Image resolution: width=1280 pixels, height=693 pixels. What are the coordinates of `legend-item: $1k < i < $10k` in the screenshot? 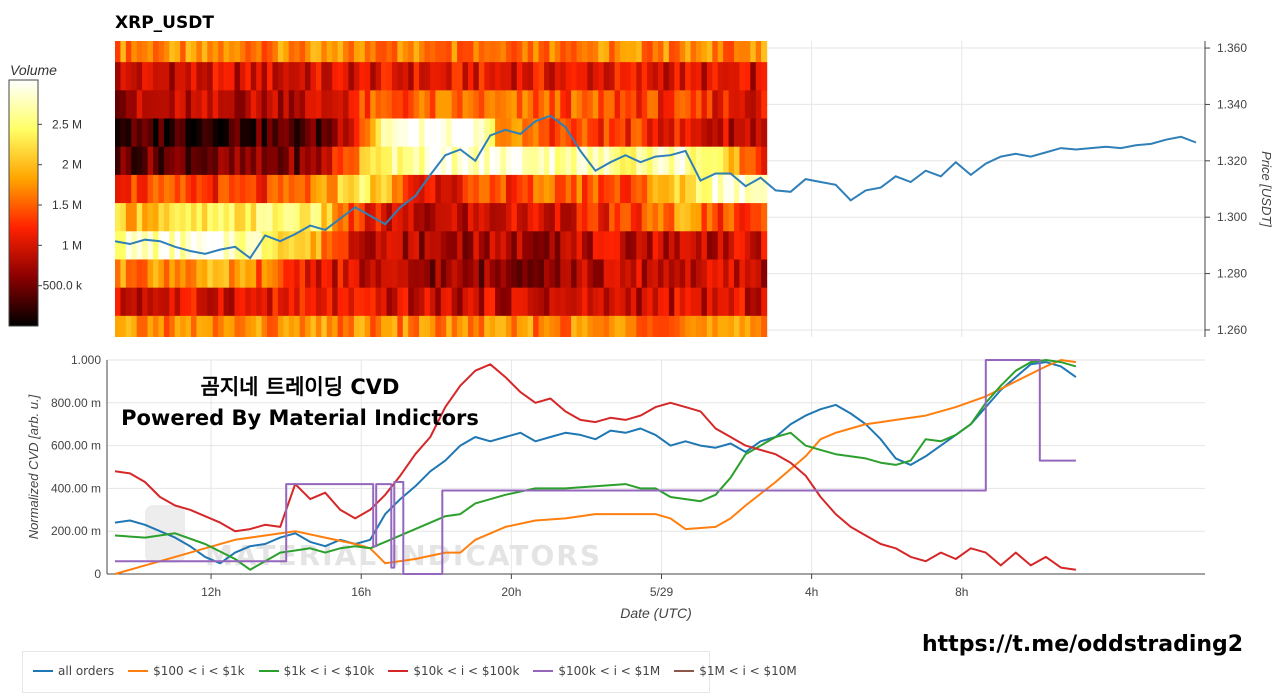 It's located at (316, 671).